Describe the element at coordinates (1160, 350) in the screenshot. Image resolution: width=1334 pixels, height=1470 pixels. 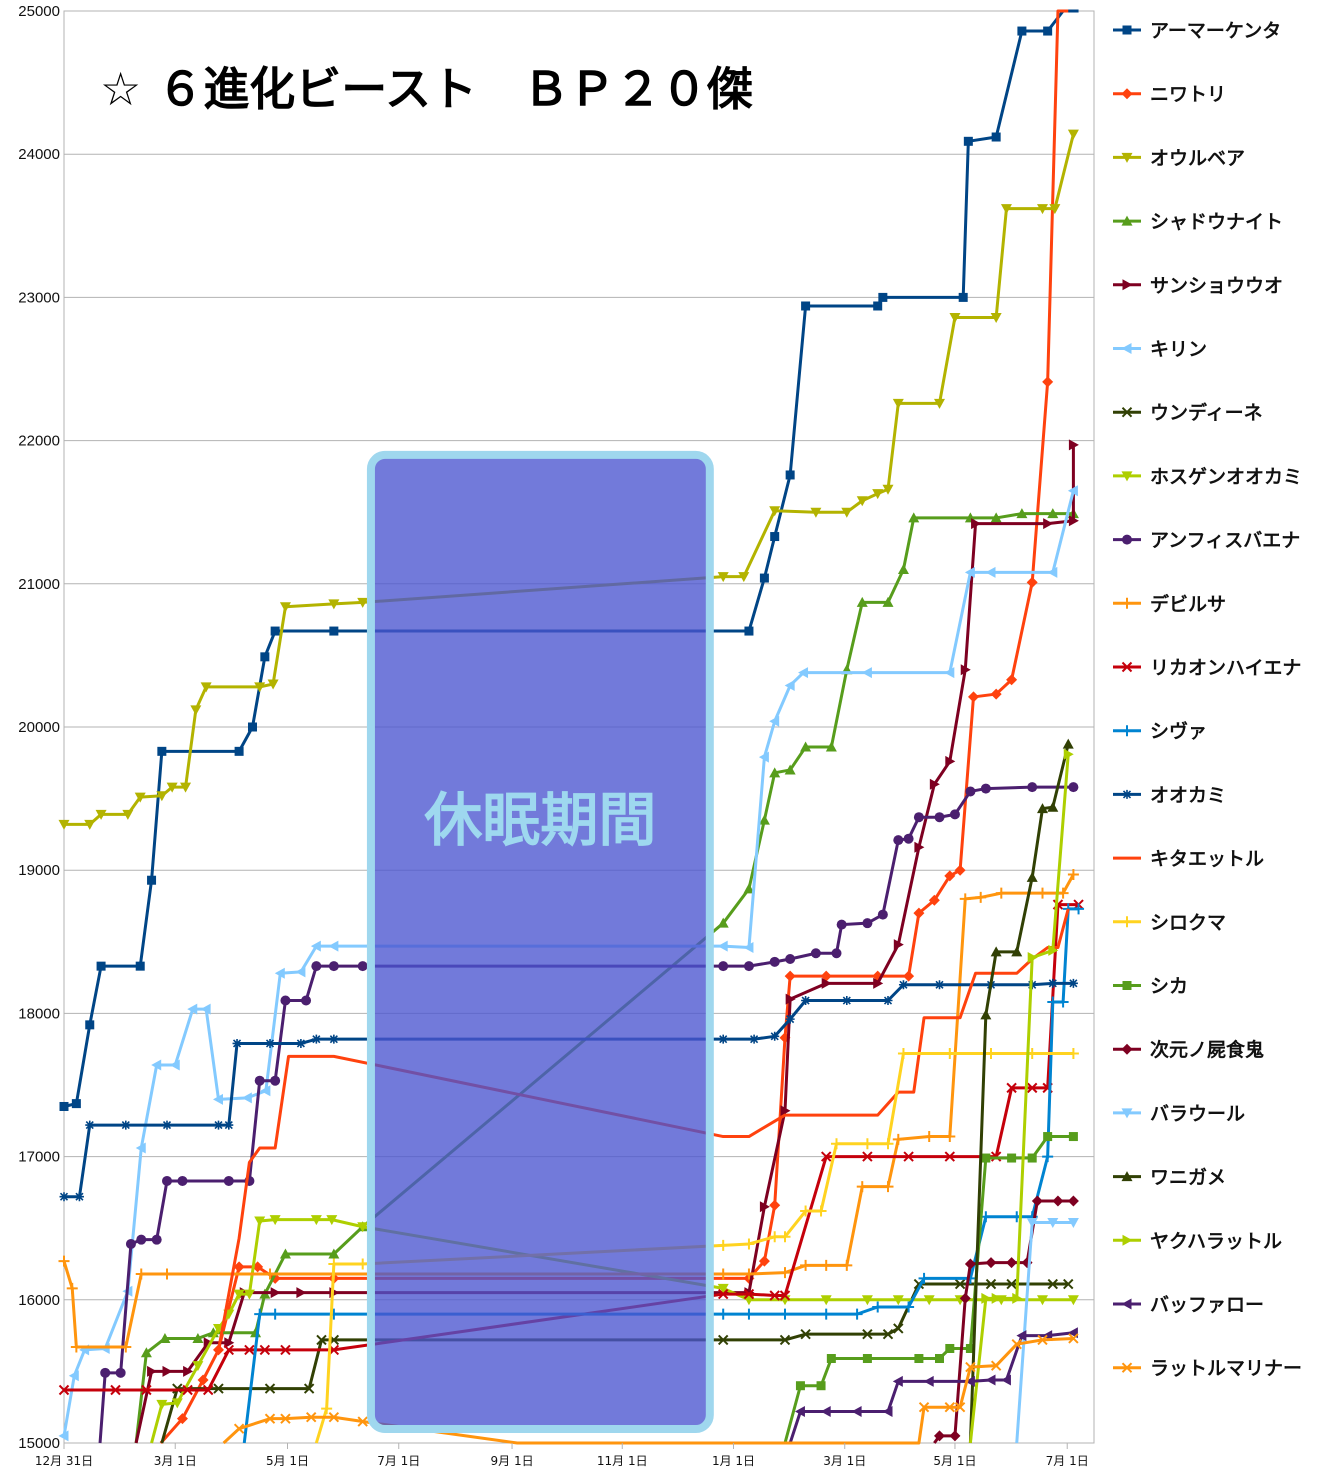
I see `legend-item: キリン` at that location.